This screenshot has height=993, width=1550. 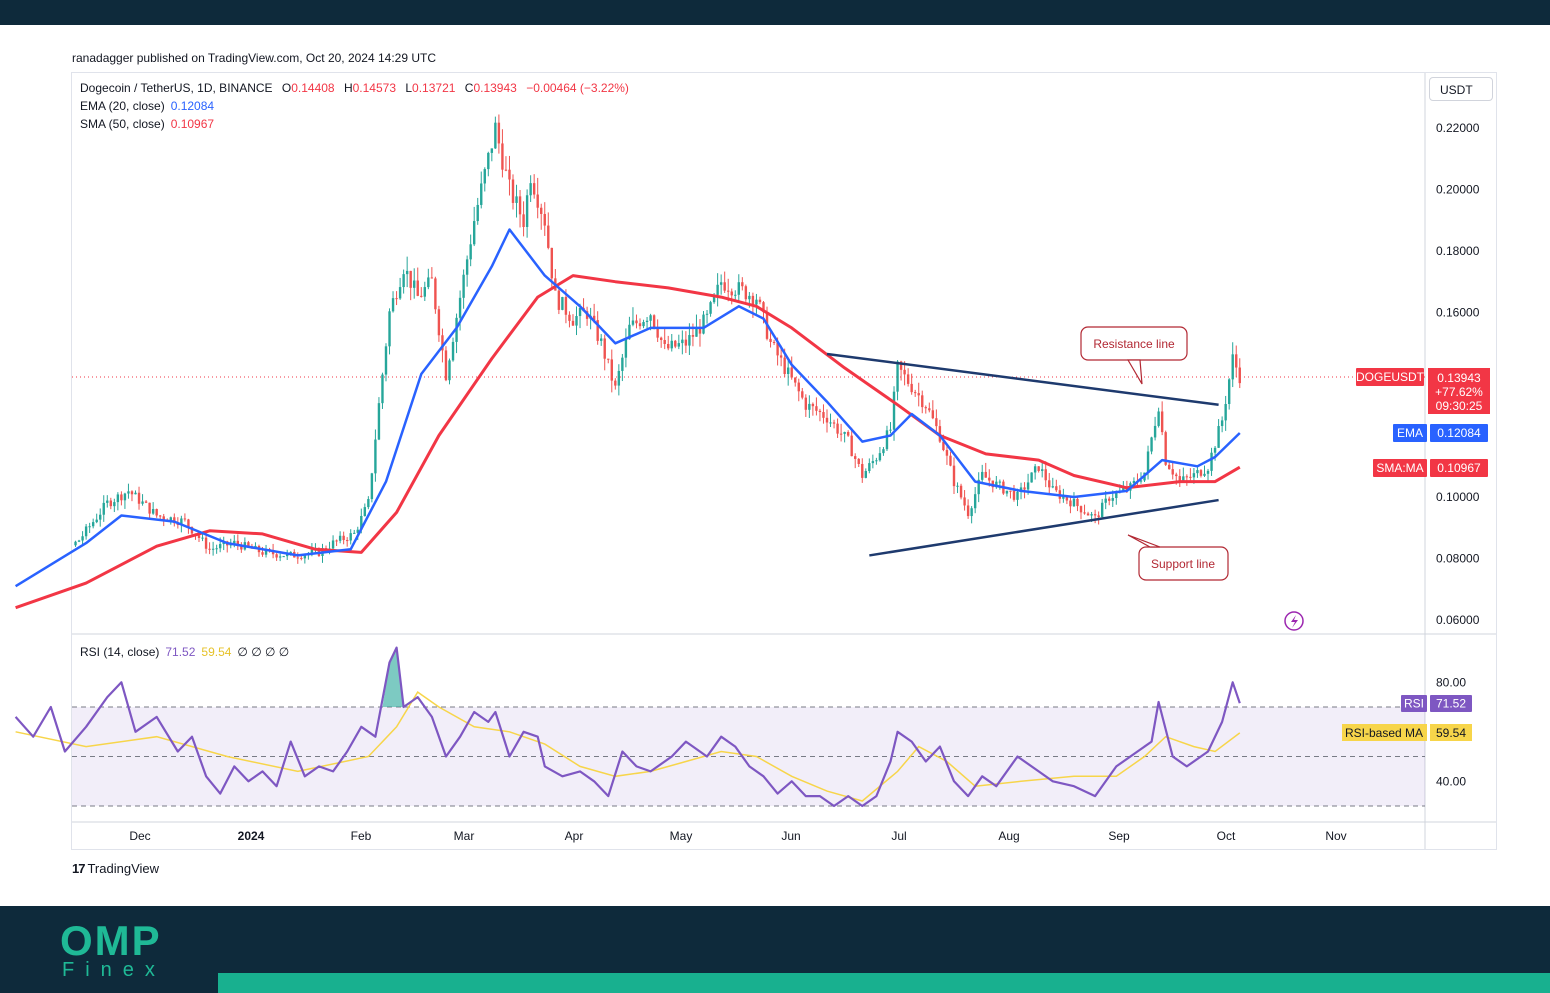 What do you see at coordinates (1044, 527) in the screenshot?
I see `support-trendline` at bounding box center [1044, 527].